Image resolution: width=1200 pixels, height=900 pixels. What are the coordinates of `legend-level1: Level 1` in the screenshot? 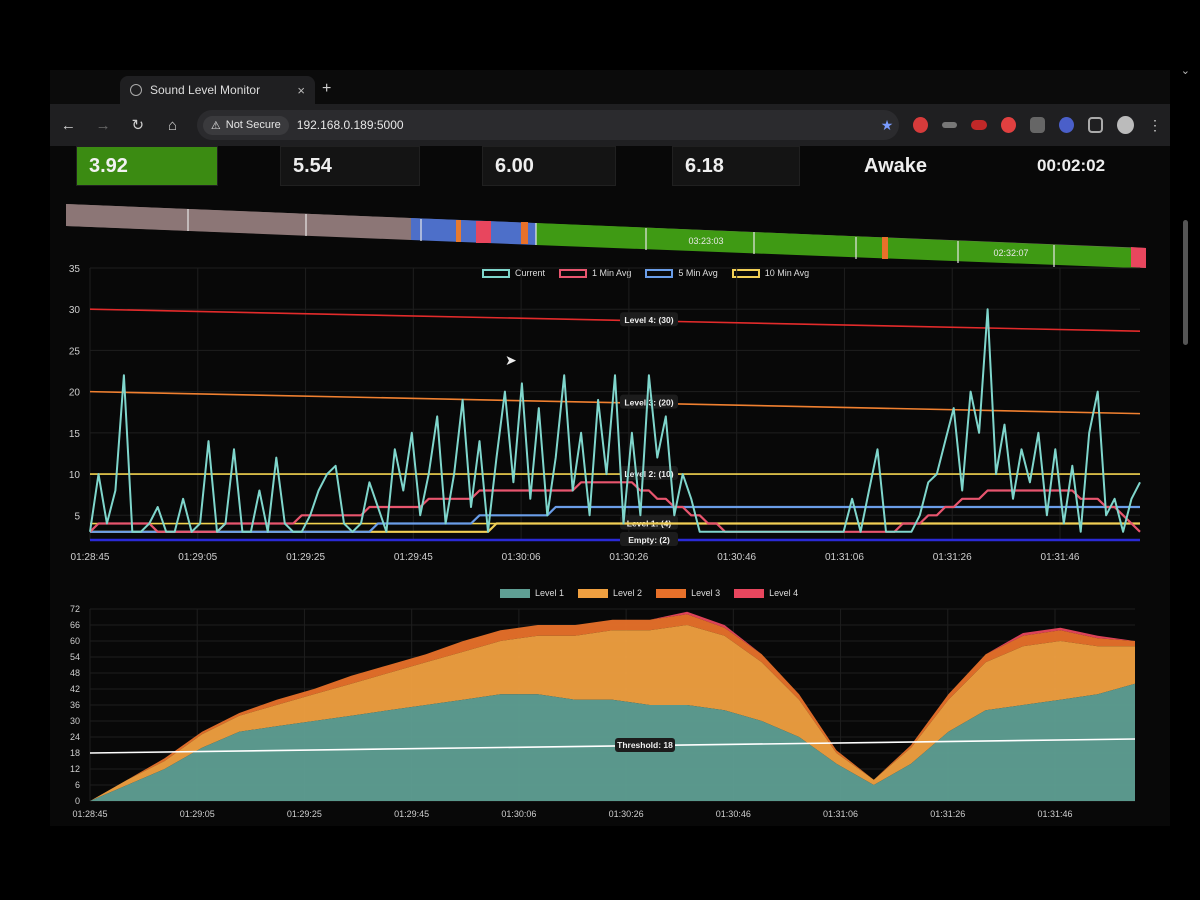 It's located at (532, 593).